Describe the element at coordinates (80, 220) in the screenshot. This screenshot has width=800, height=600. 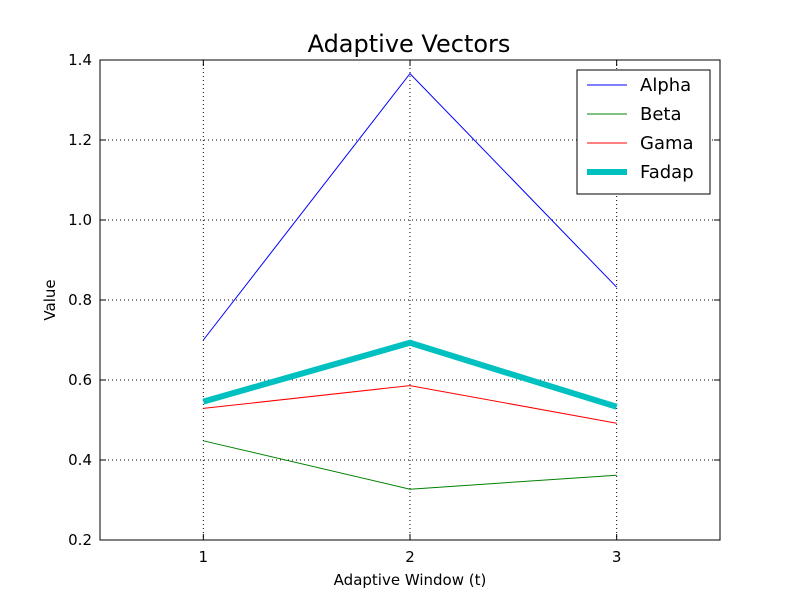
I see `y-tick-label: 1.0` at that location.